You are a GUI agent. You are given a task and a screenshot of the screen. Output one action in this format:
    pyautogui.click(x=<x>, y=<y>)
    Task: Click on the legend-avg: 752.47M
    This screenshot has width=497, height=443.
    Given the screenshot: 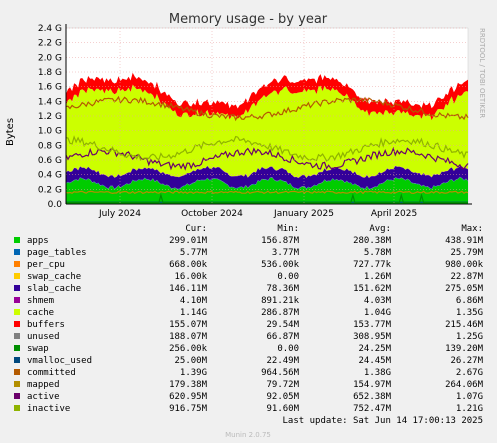 What is the action you would take?
    pyautogui.click(x=372, y=409)
    